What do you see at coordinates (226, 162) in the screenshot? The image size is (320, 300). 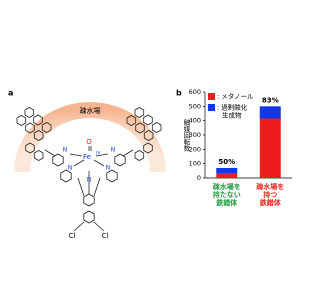 I see `annotation: 50%` at bounding box center [226, 162].